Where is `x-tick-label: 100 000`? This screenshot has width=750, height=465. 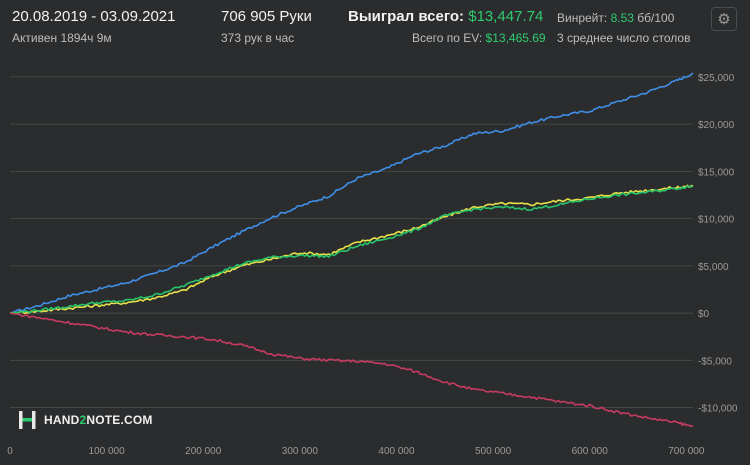
x-tick-label: 100 000 is located at coordinates (107, 451).